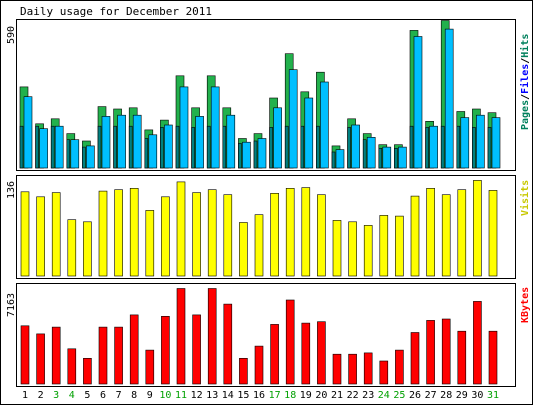 This screenshot has height=405, width=533. What do you see at coordinates (525, 82) in the screenshot?
I see `hits-legend: Pages/Files/Hits` at bounding box center [525, 82].